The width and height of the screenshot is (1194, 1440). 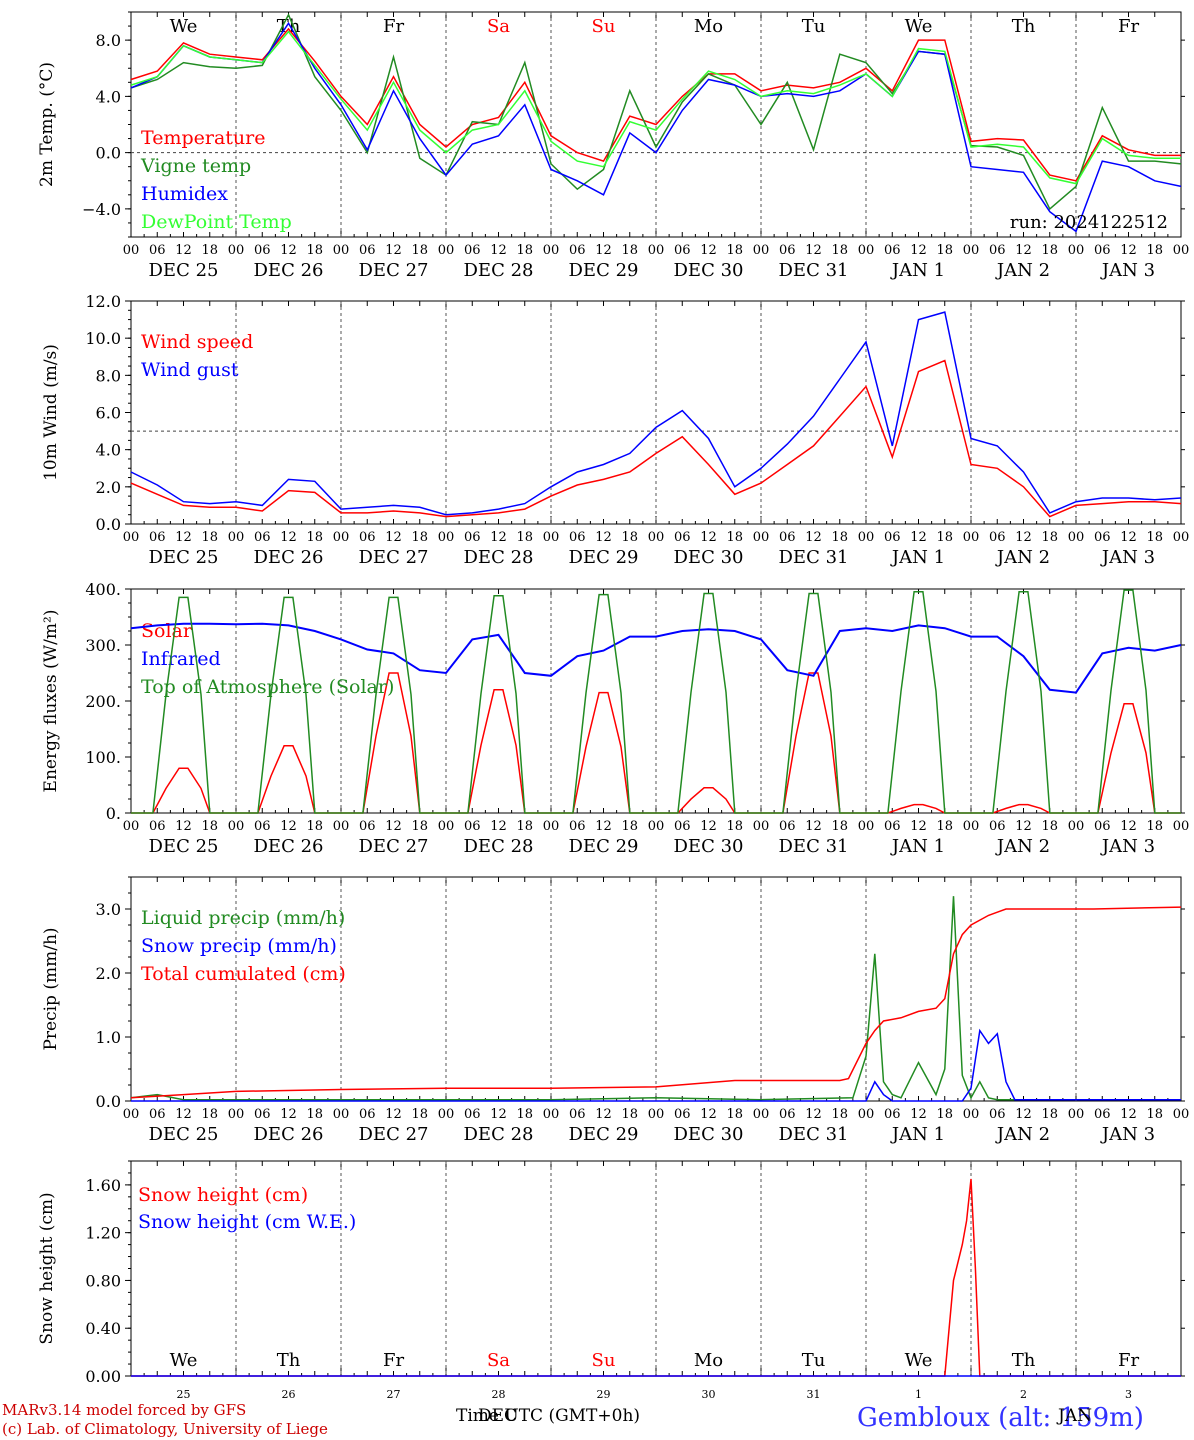 What do you see at coordinates (814, 270) in the screenshot?
I see `x-date-label: DEC 31` at bounding box center [814, 270].